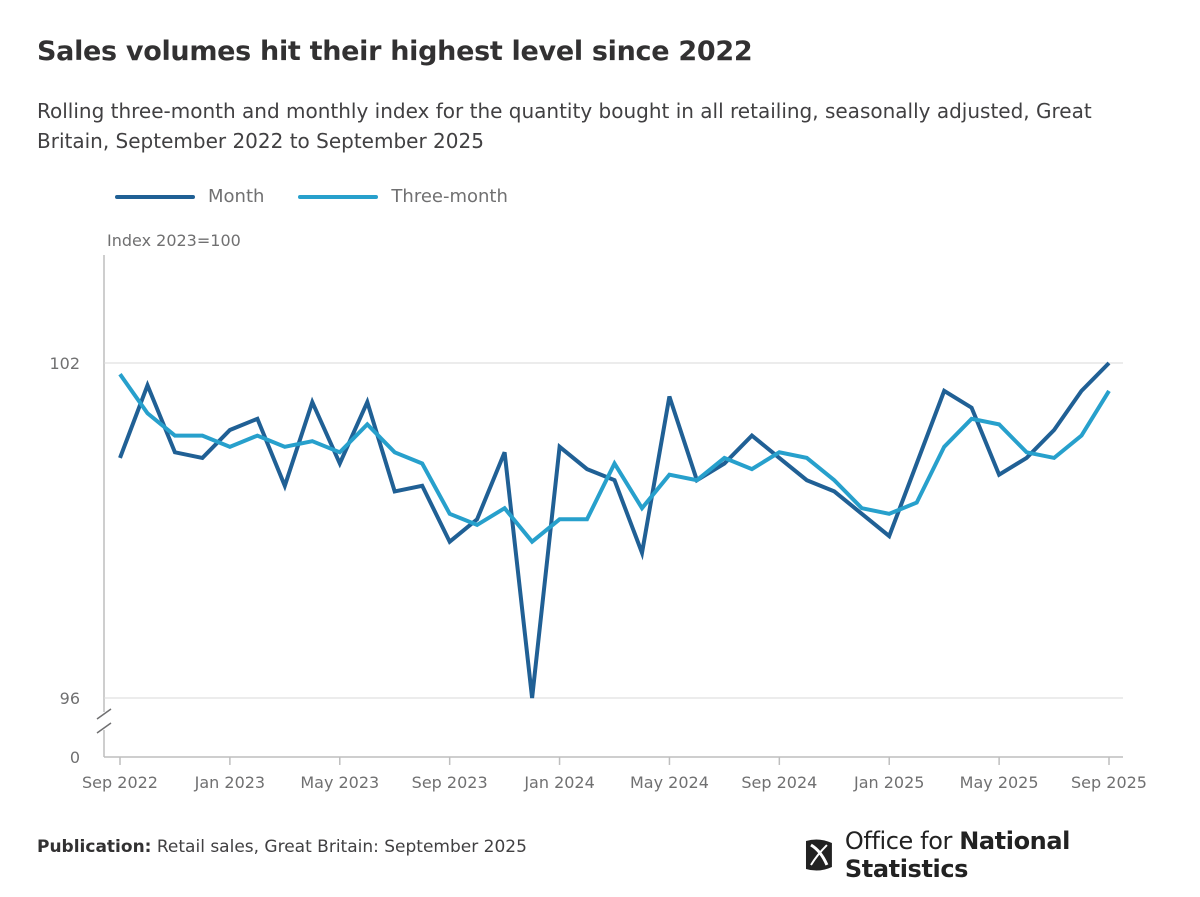 The height and width of the screenshot is (897, 1200). What do you see at coordinates (450, 782) in the screenshot?
I see `x-tick-label: Sep 2023` at bounding box center [450, 782].